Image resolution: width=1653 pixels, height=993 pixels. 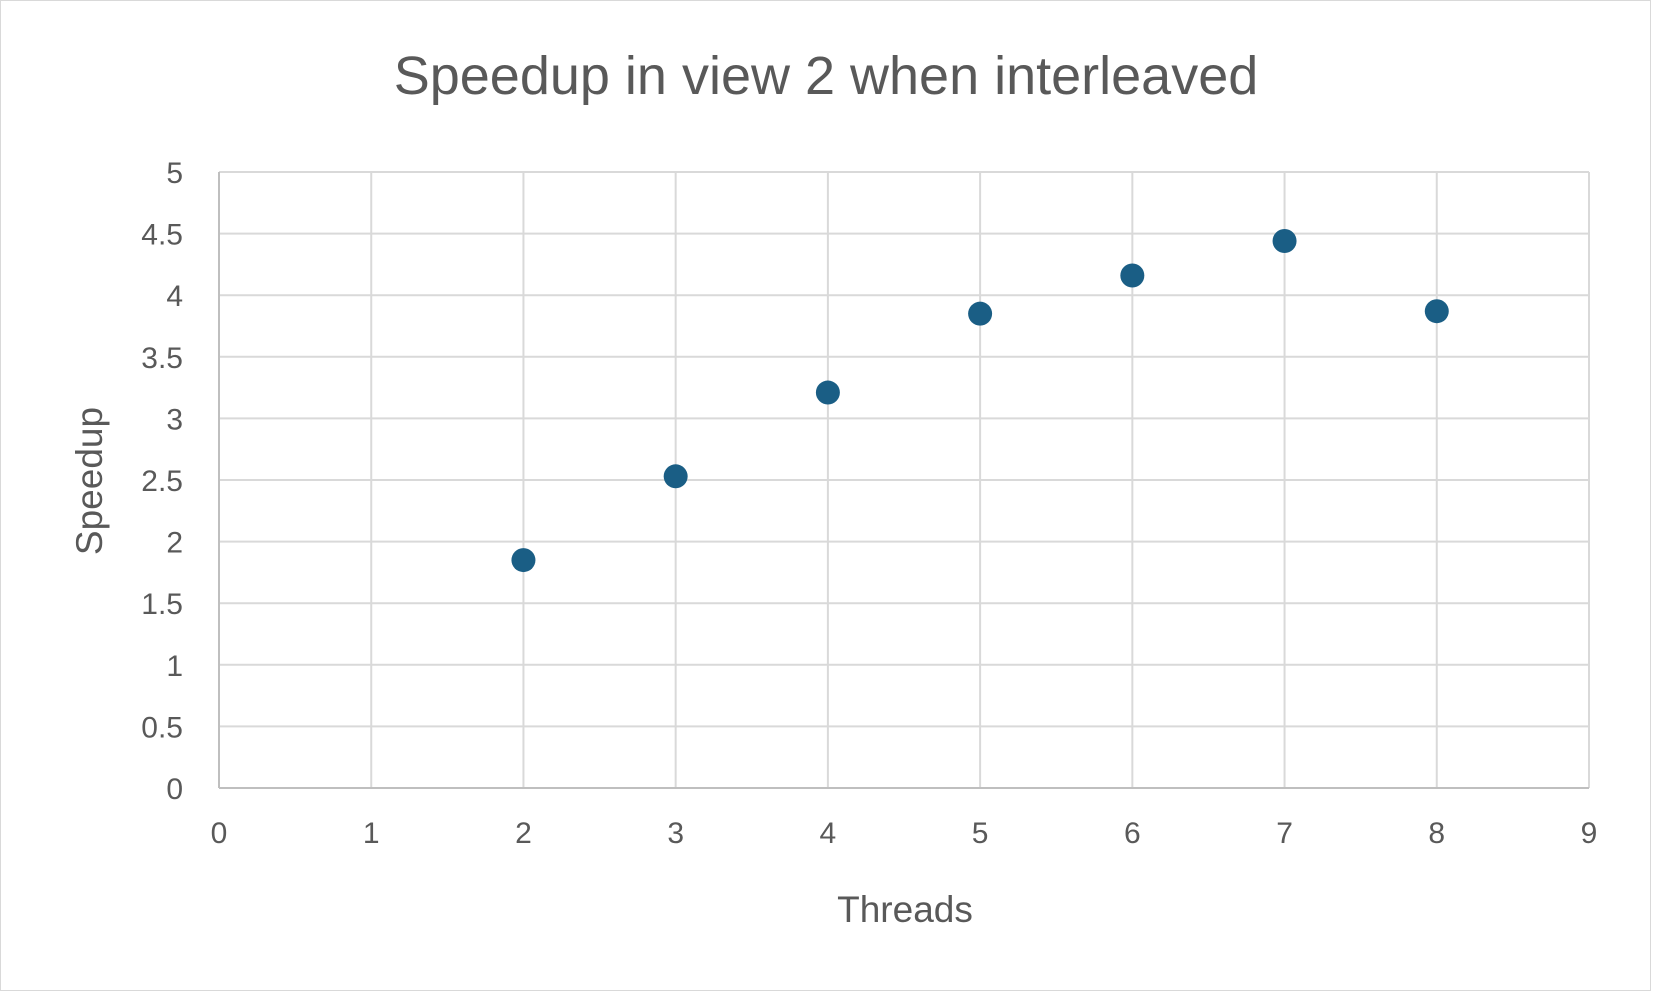 What do you see at coordinates (174, 789) in the screenshot?
I see `y-tick-label: 0` at bounding box center [174, 789].